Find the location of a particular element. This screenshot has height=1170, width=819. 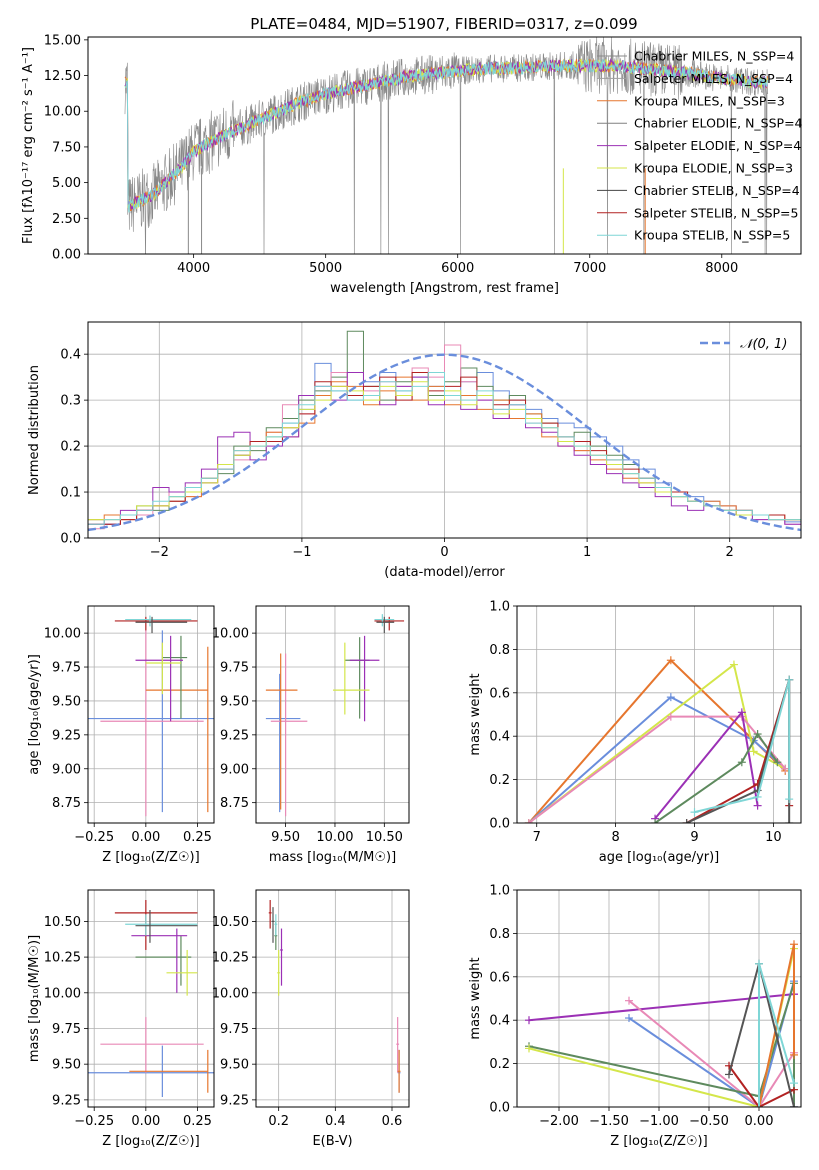

x-tick-label: 6000 is located at coordinates (457, 268).